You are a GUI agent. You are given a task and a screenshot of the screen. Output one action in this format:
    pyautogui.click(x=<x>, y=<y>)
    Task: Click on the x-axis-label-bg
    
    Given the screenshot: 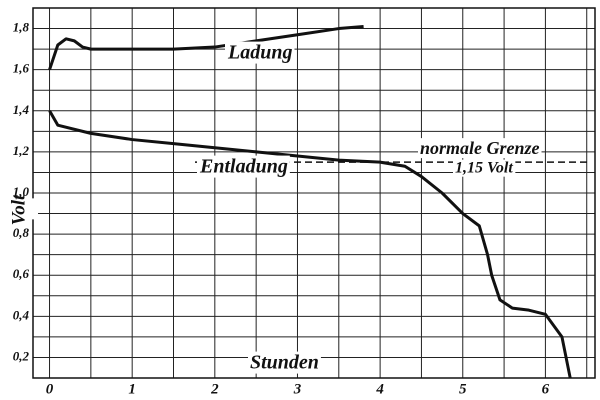 What is the action you would take?
    pyautogui.click(x=284, y=362)
    